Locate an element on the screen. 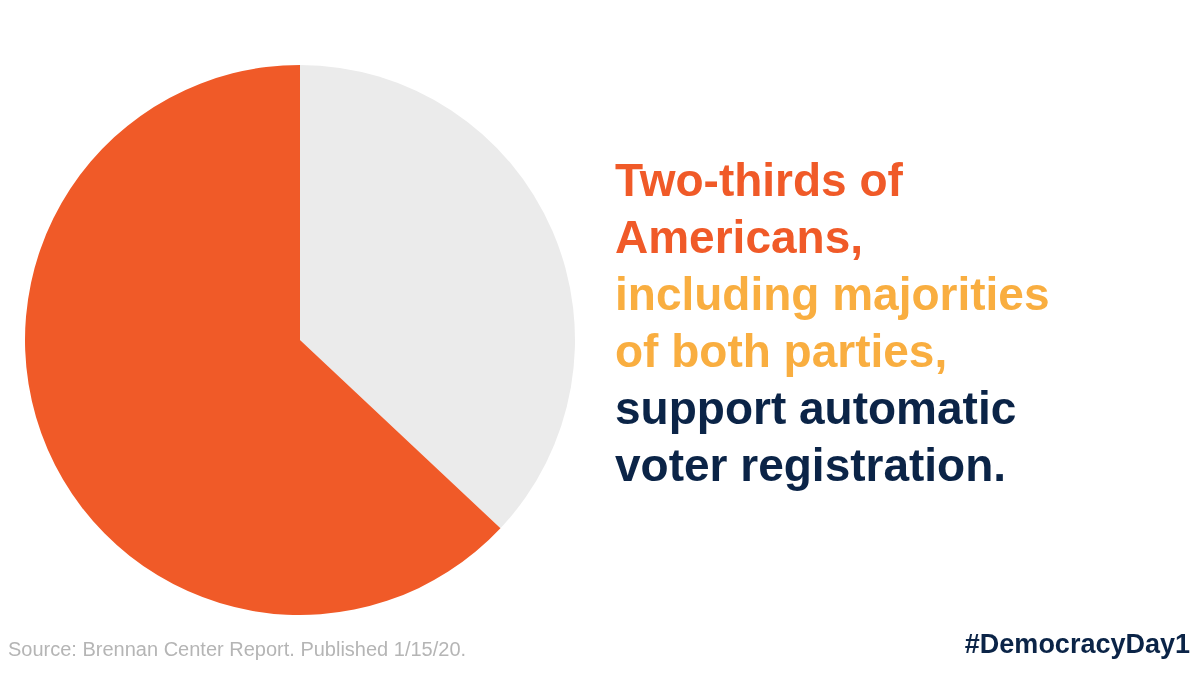 The width and height of the screenshot is (1200, 675). text: including majorities of both parties, is located at coordinates (832, 322).